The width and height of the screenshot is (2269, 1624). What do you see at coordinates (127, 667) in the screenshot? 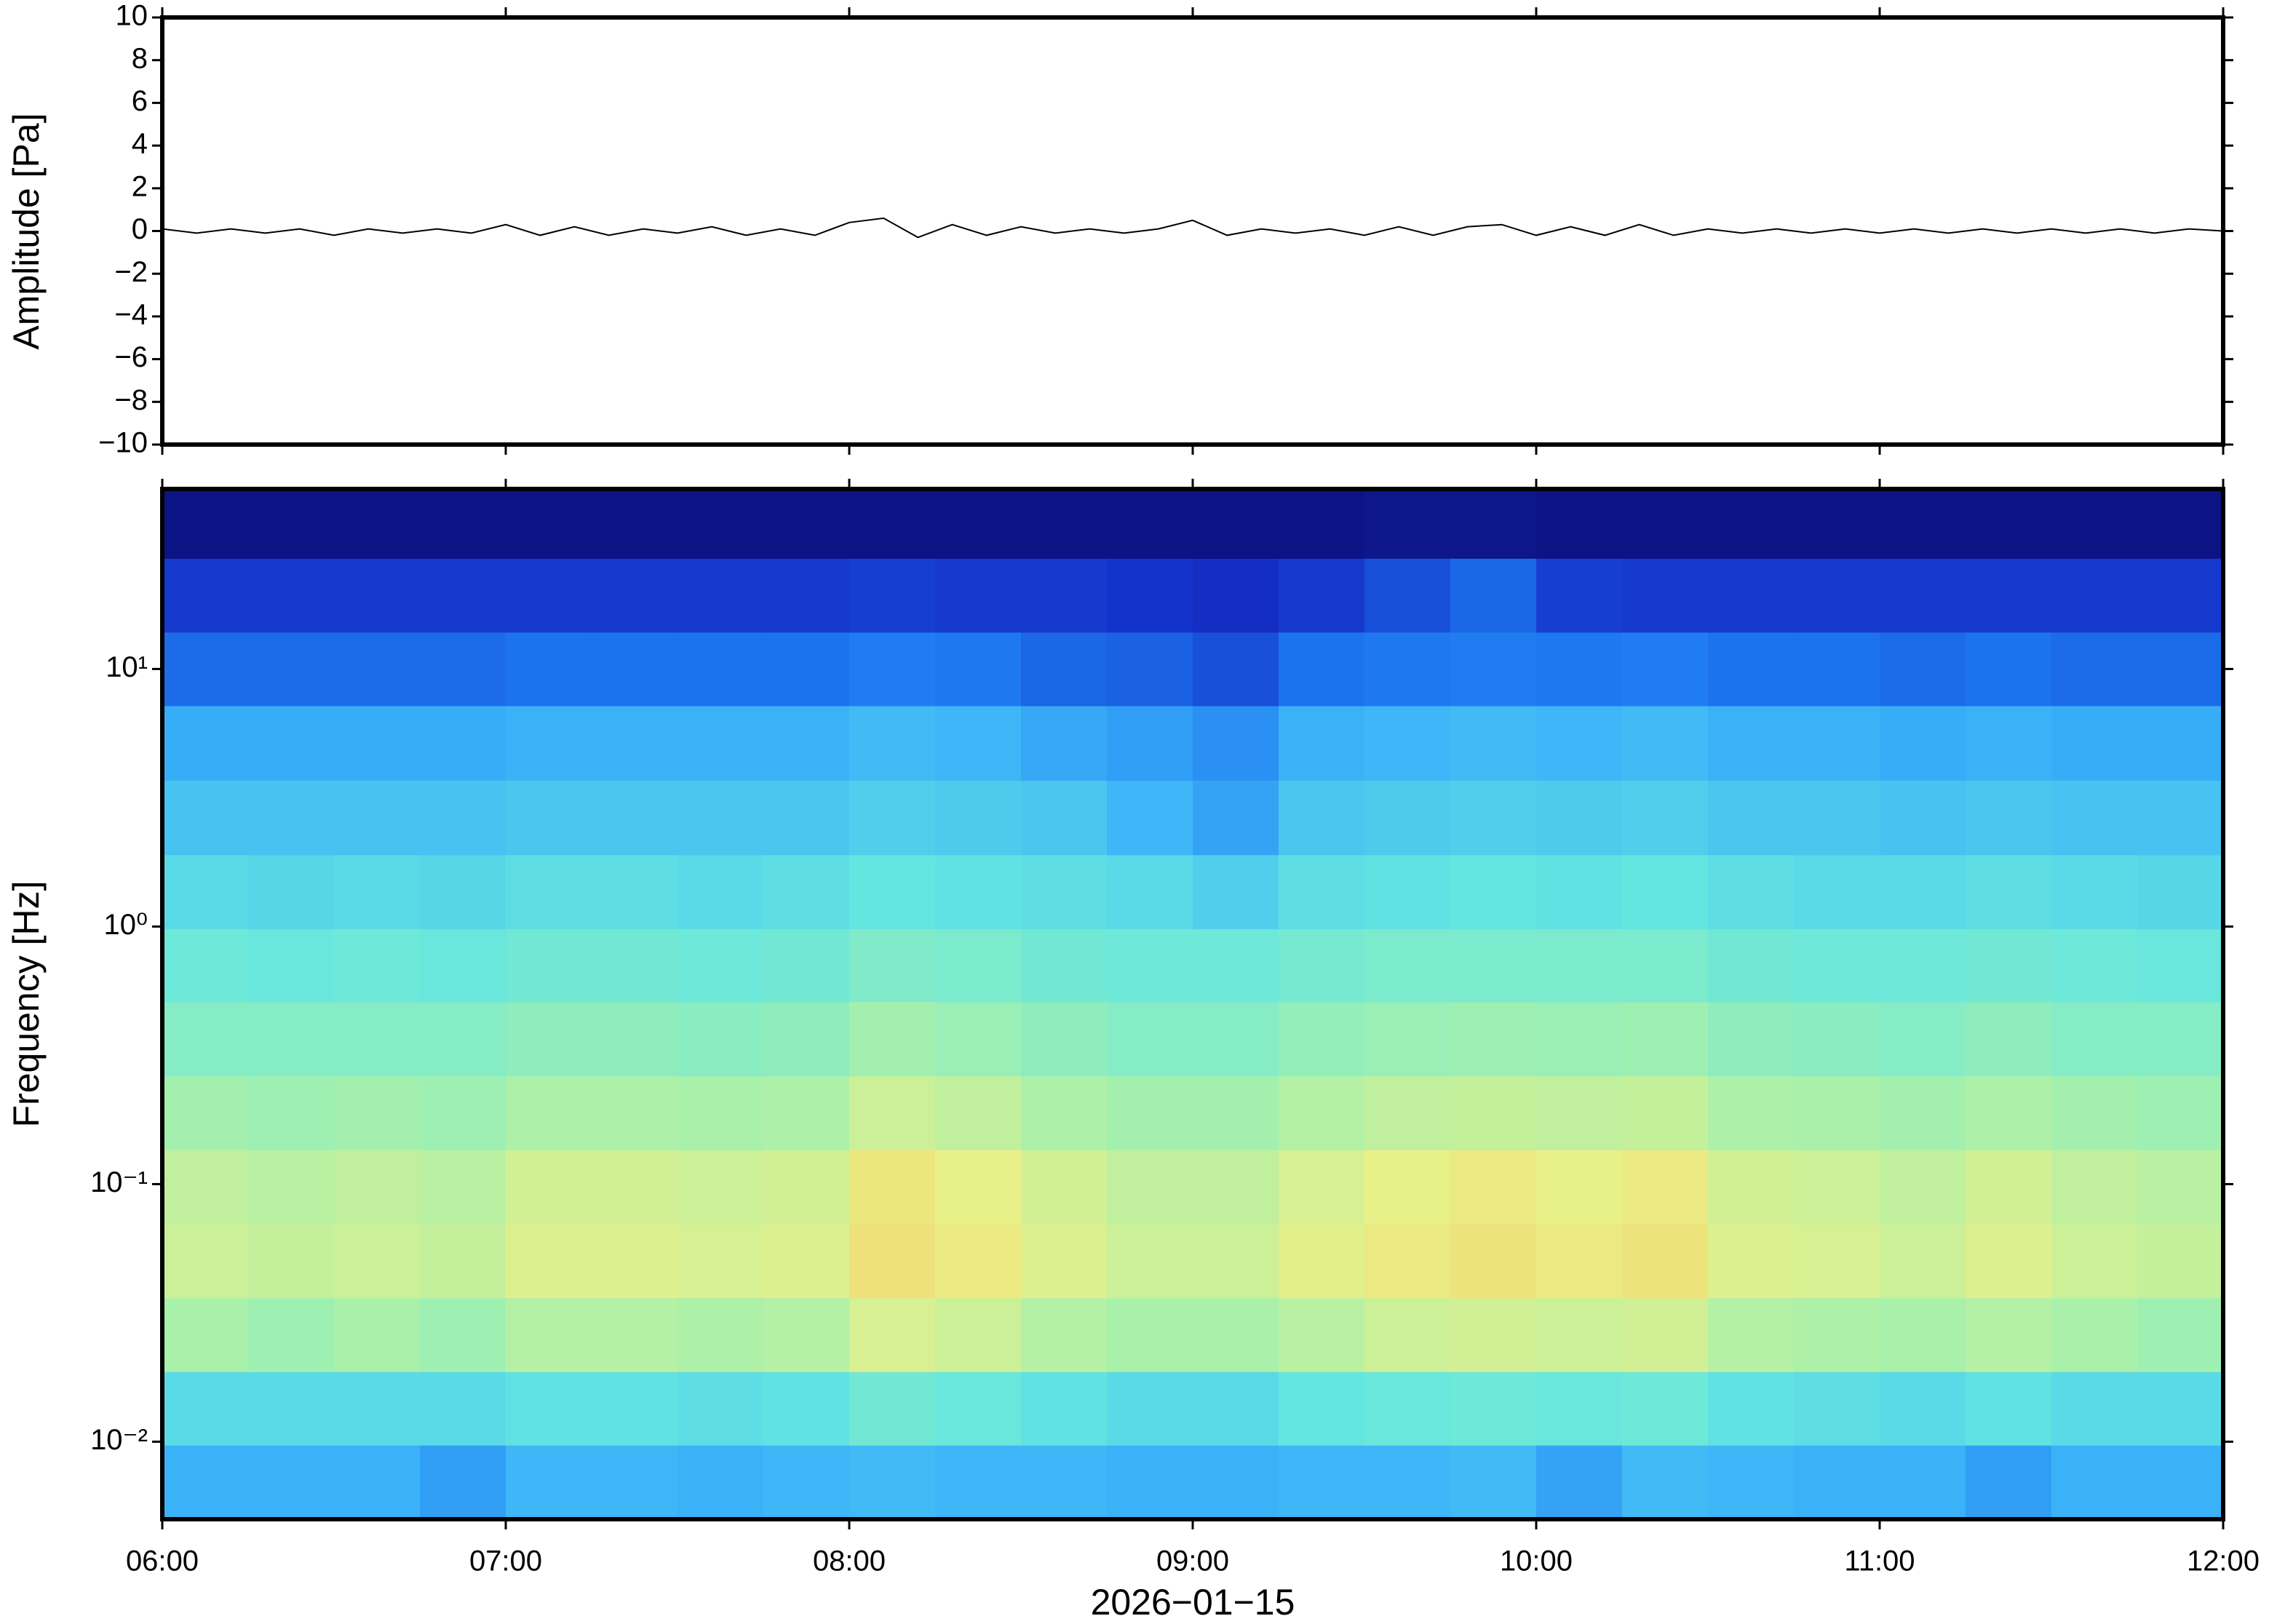
I see `y-tick-label: 10¹` at bounding box center [127, 667].